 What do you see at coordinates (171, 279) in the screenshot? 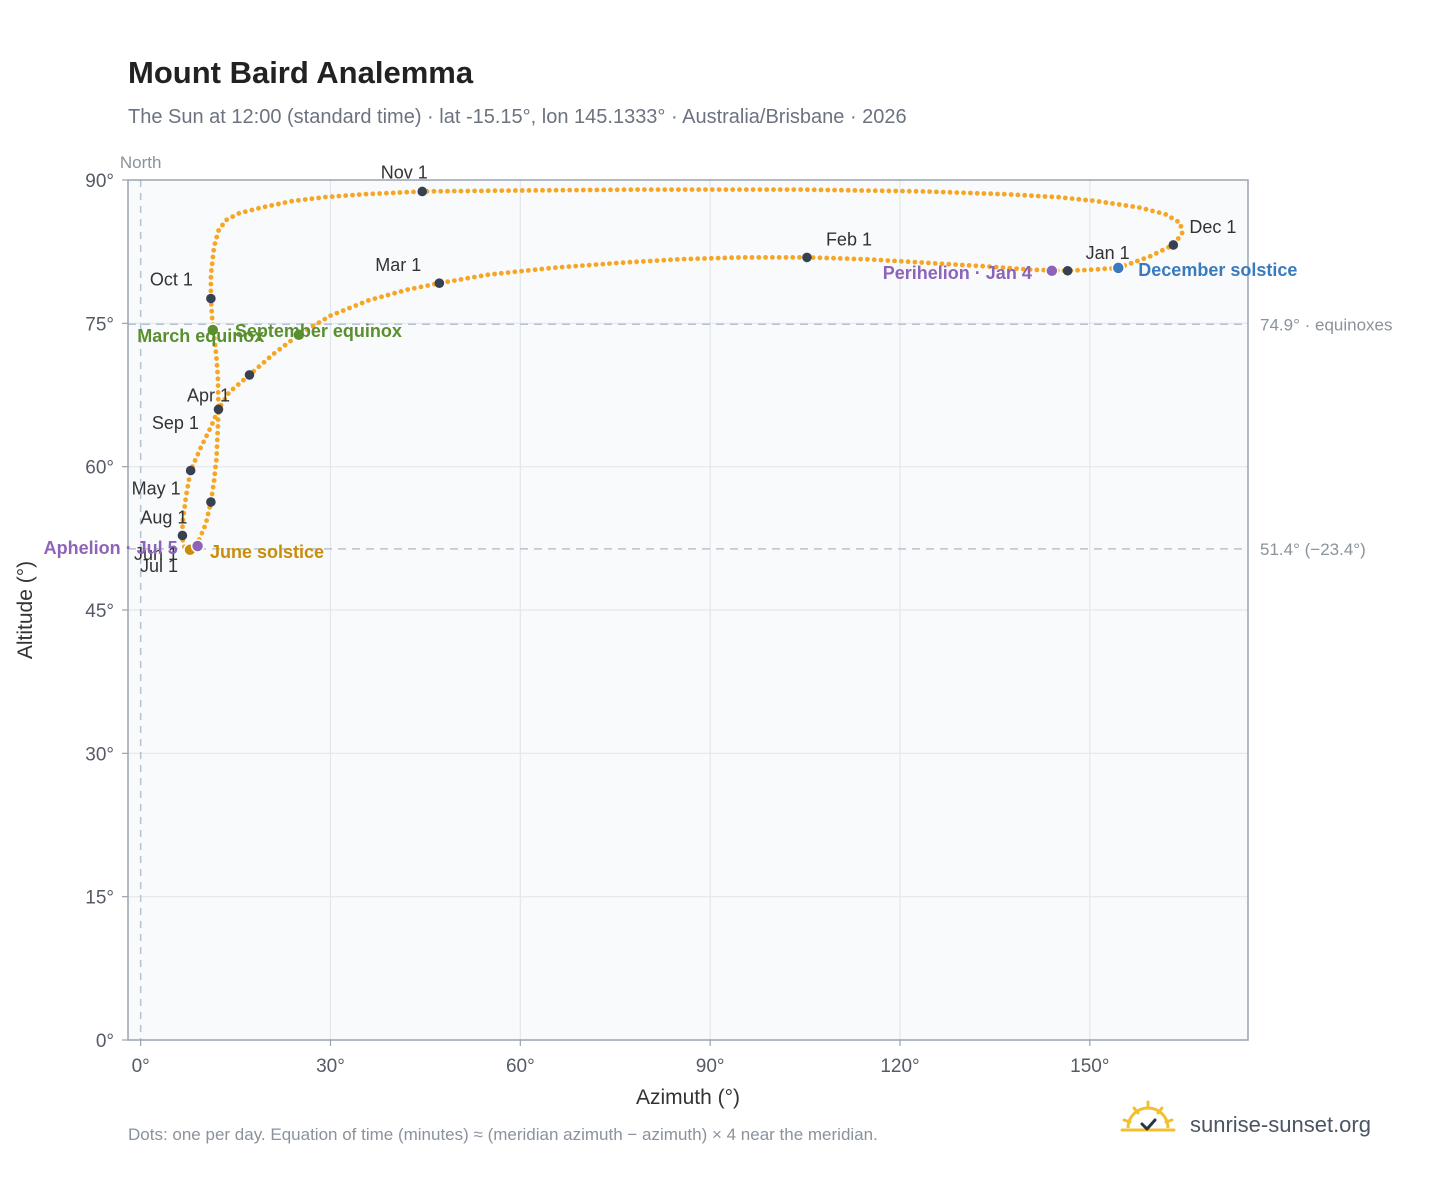
I see `month-marker-label: Oct 1` at bounding box center [171, 279].